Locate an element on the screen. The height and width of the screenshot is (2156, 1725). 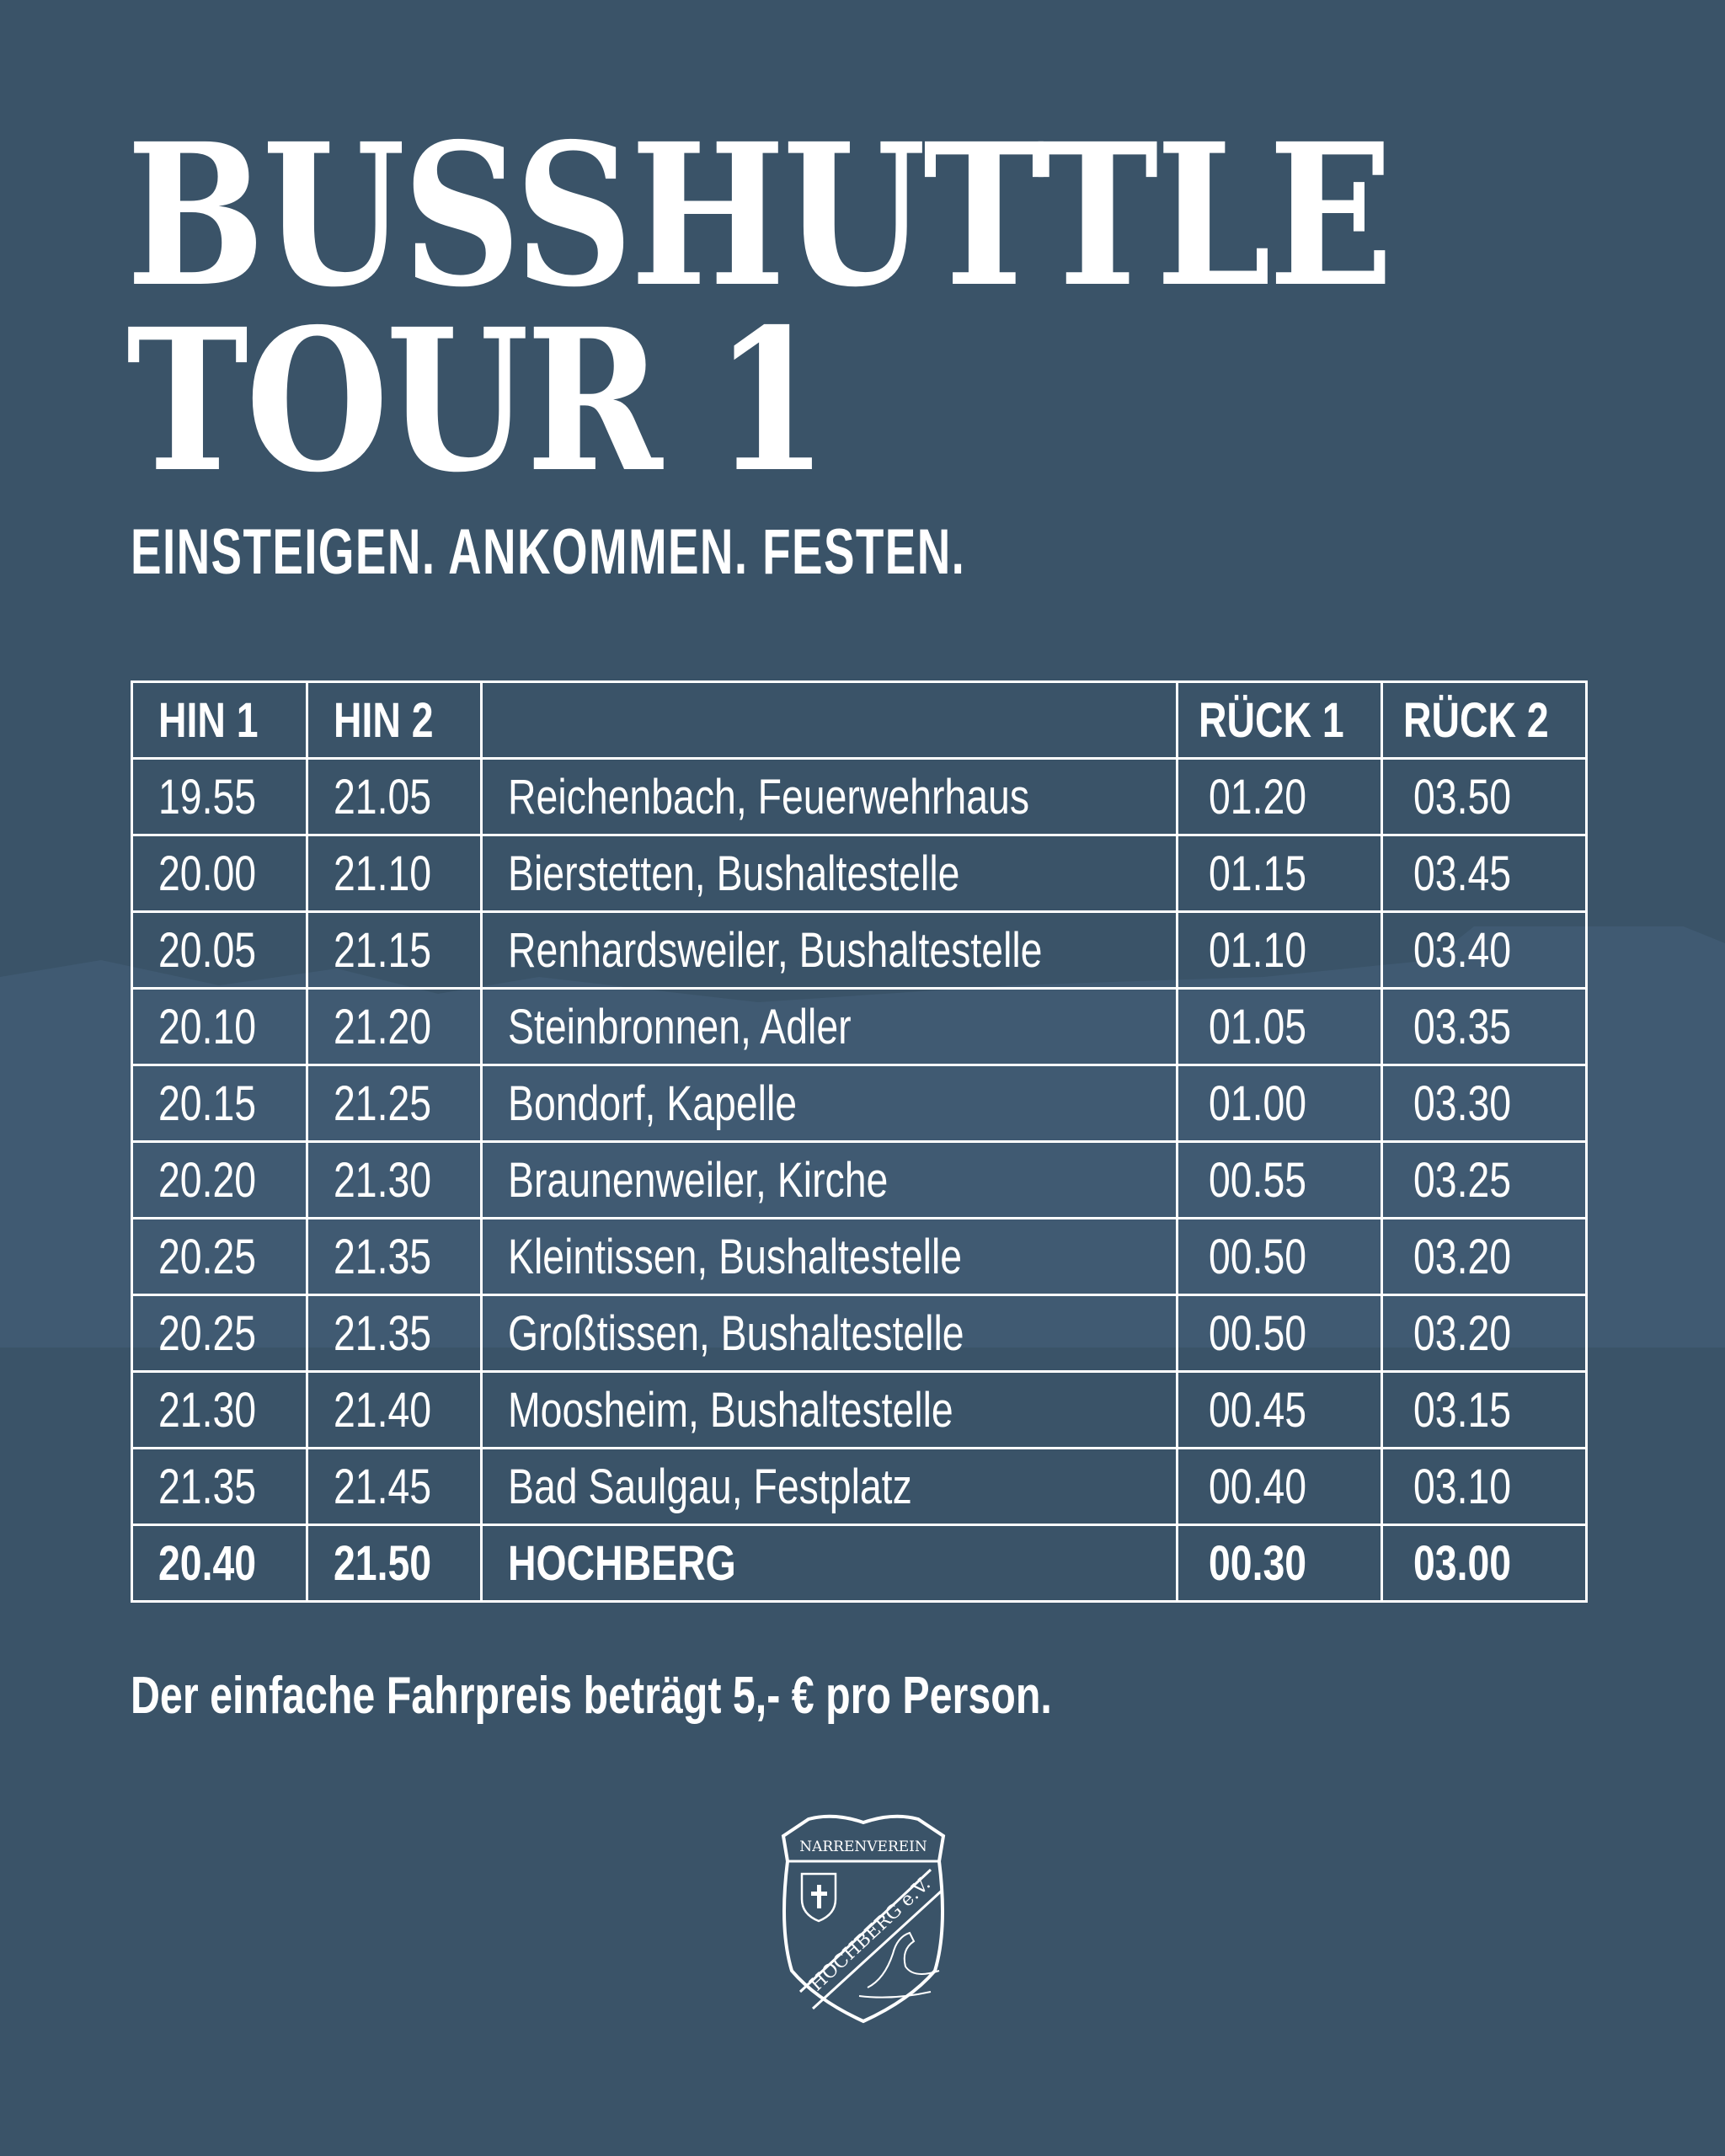
cell-stop: Bondorf, Kapelle is located at coordinates (829, 1103).